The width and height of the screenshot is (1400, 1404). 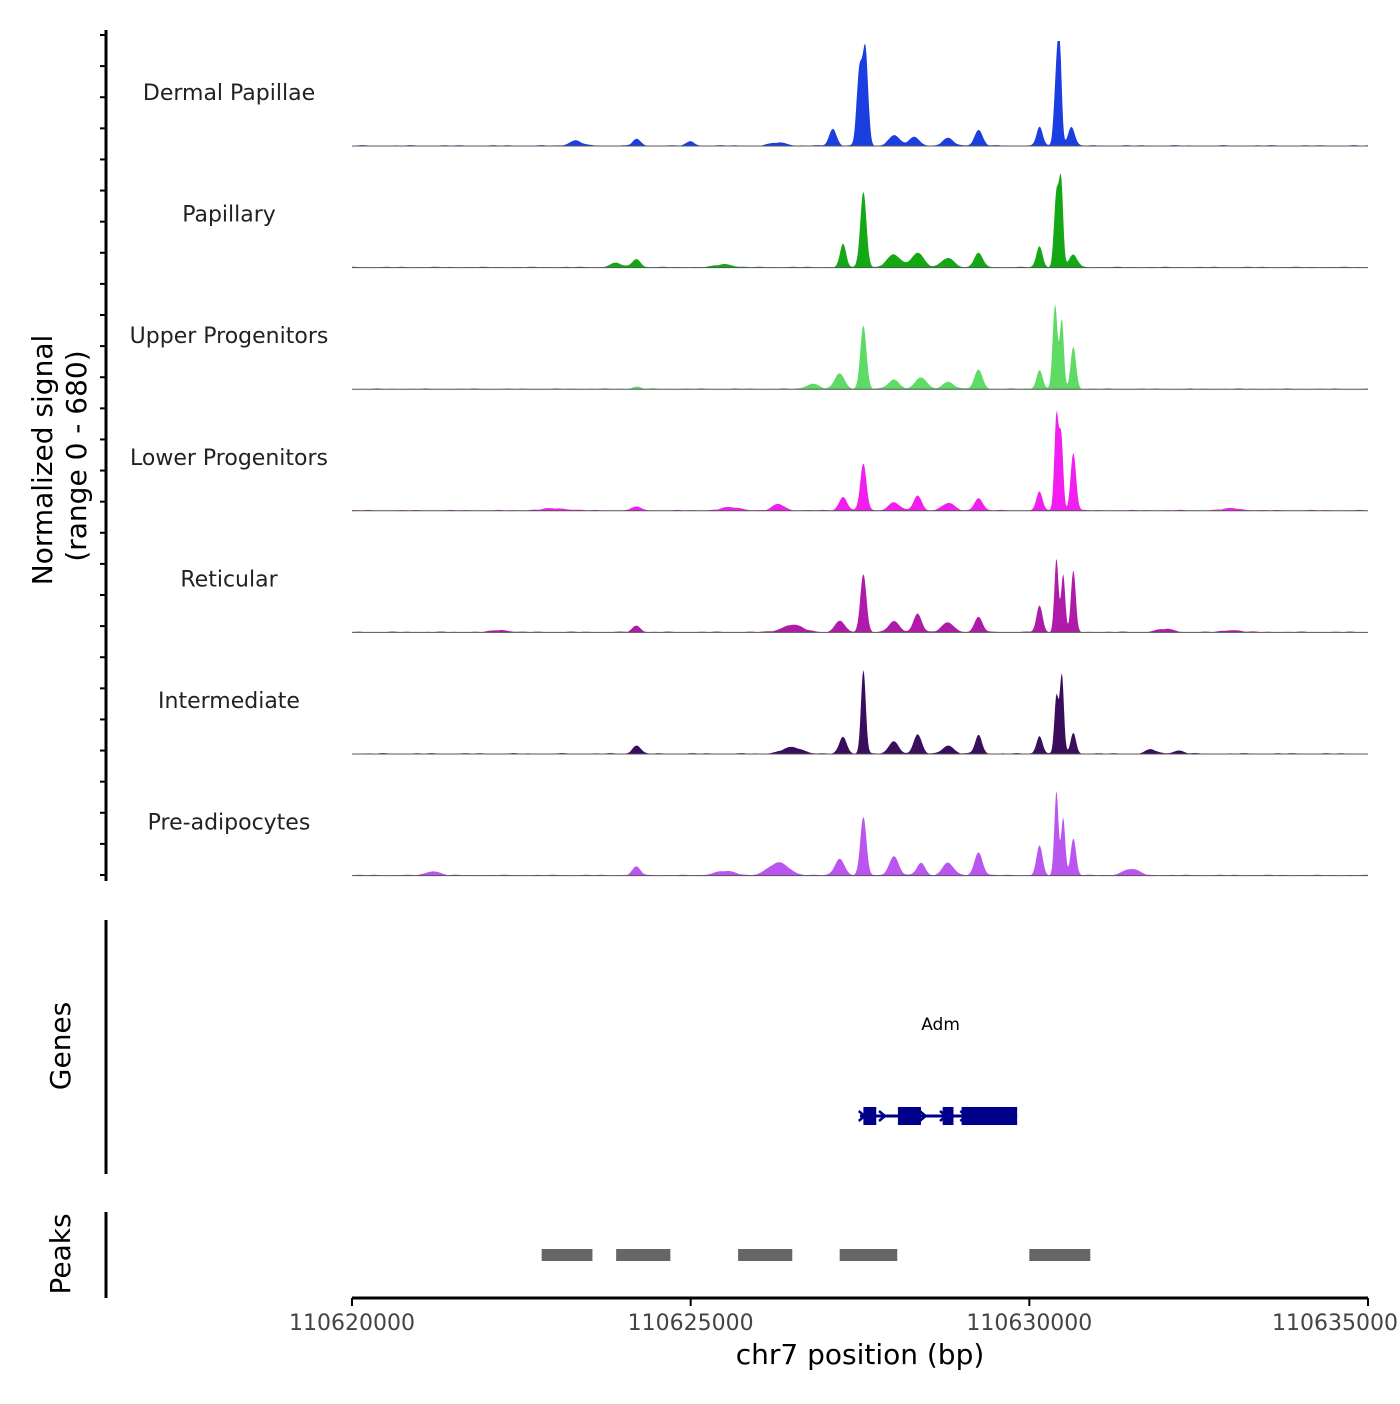 I want to click on track-intermediate: Intermediate, so click(x=763, y=712).